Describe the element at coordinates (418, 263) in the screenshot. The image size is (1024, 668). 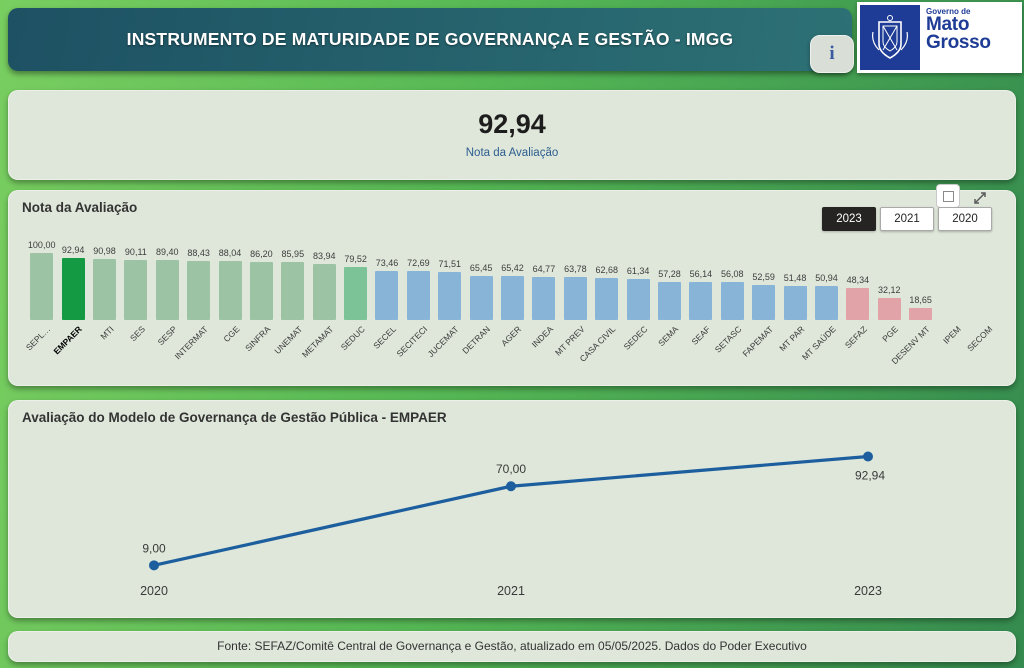
I see `bar-value-label: 72,69` at that location.